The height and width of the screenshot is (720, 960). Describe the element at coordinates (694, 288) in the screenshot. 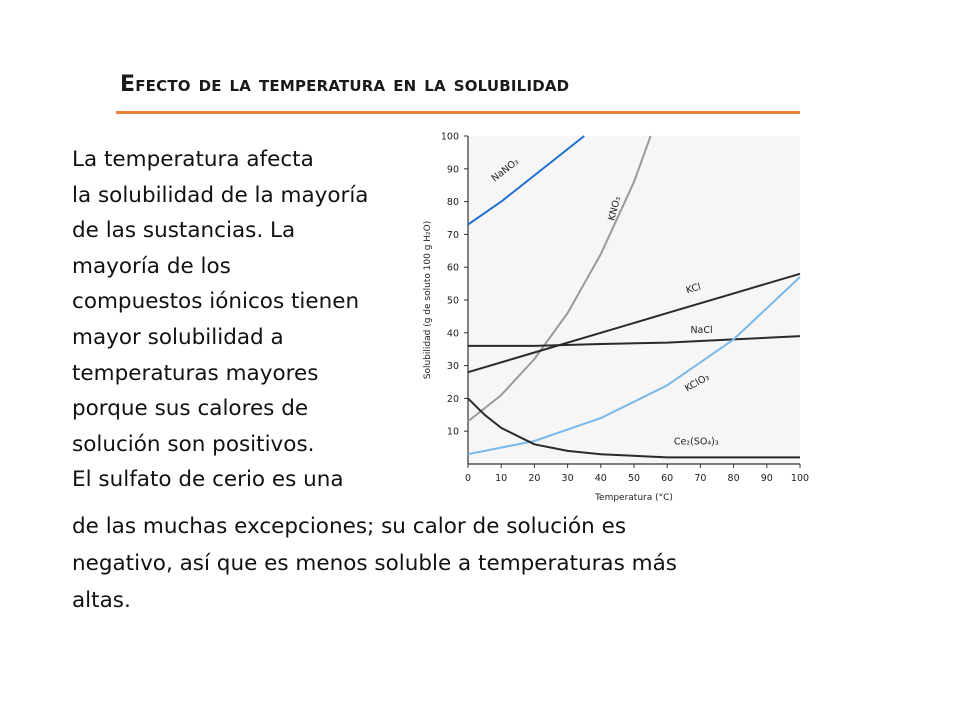

I see `series-label: KCl` at that location.